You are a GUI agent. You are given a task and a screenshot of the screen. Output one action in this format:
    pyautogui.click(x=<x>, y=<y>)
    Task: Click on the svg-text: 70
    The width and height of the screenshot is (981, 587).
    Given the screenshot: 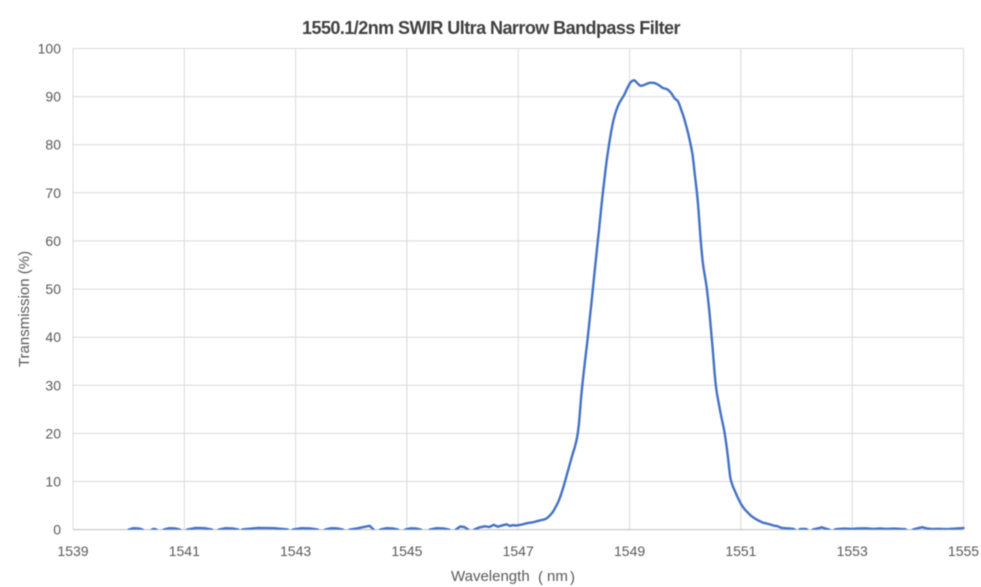 What is the action you would take?
    pyautogui.click(x=53, y=193)
    